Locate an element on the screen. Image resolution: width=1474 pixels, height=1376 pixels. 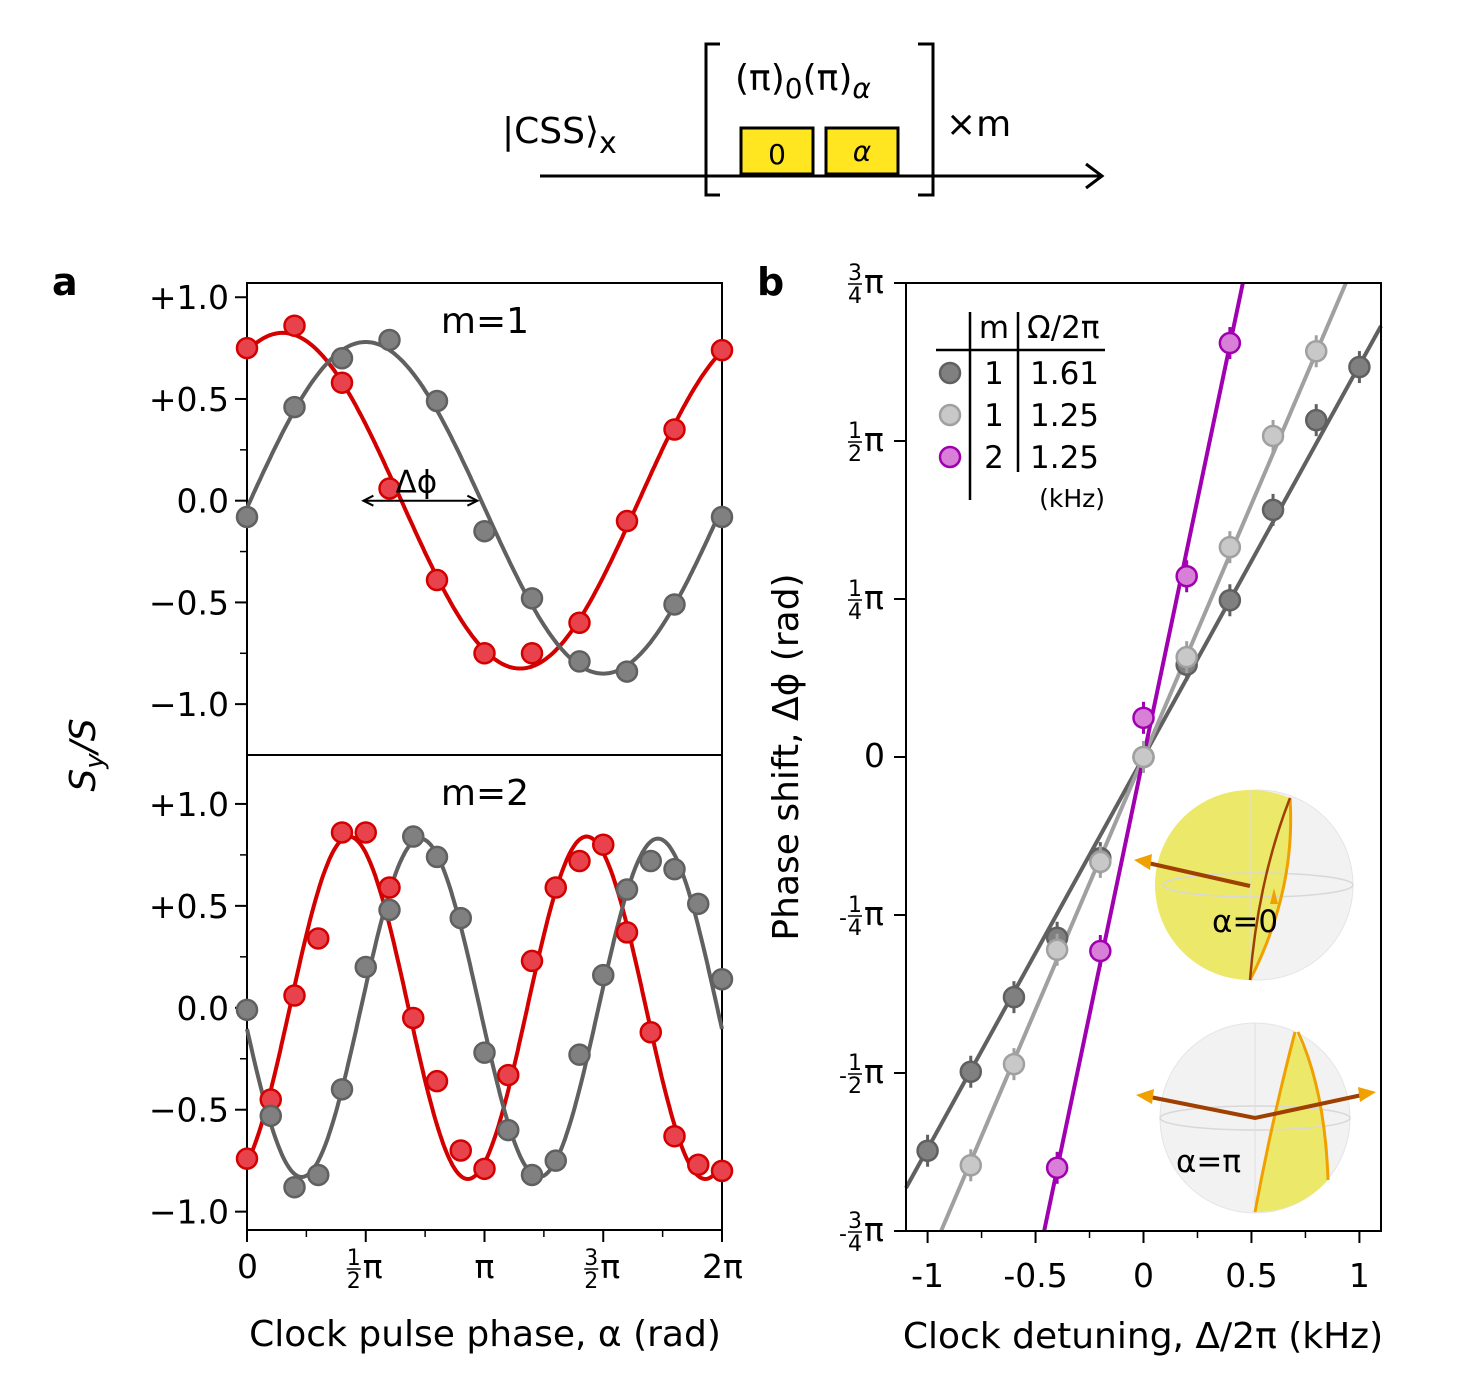
x-tick-label: 0 is located at coordinates (1143, 1275).